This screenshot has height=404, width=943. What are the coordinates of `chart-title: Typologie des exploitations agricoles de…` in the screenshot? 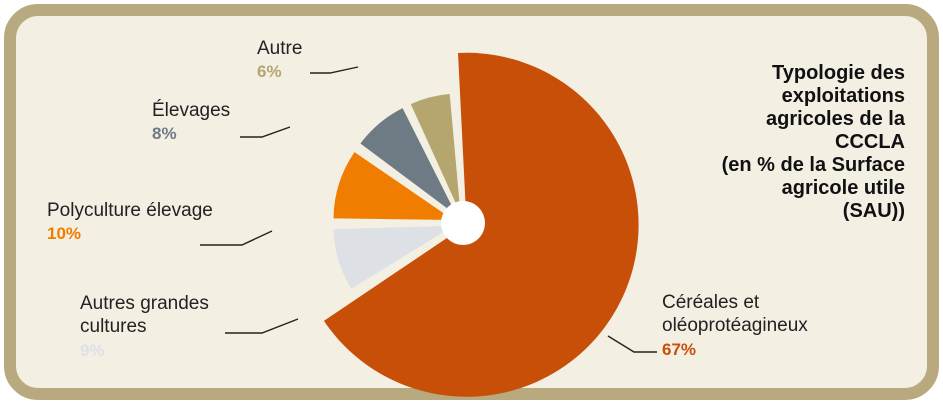 It's located at (813, 142).